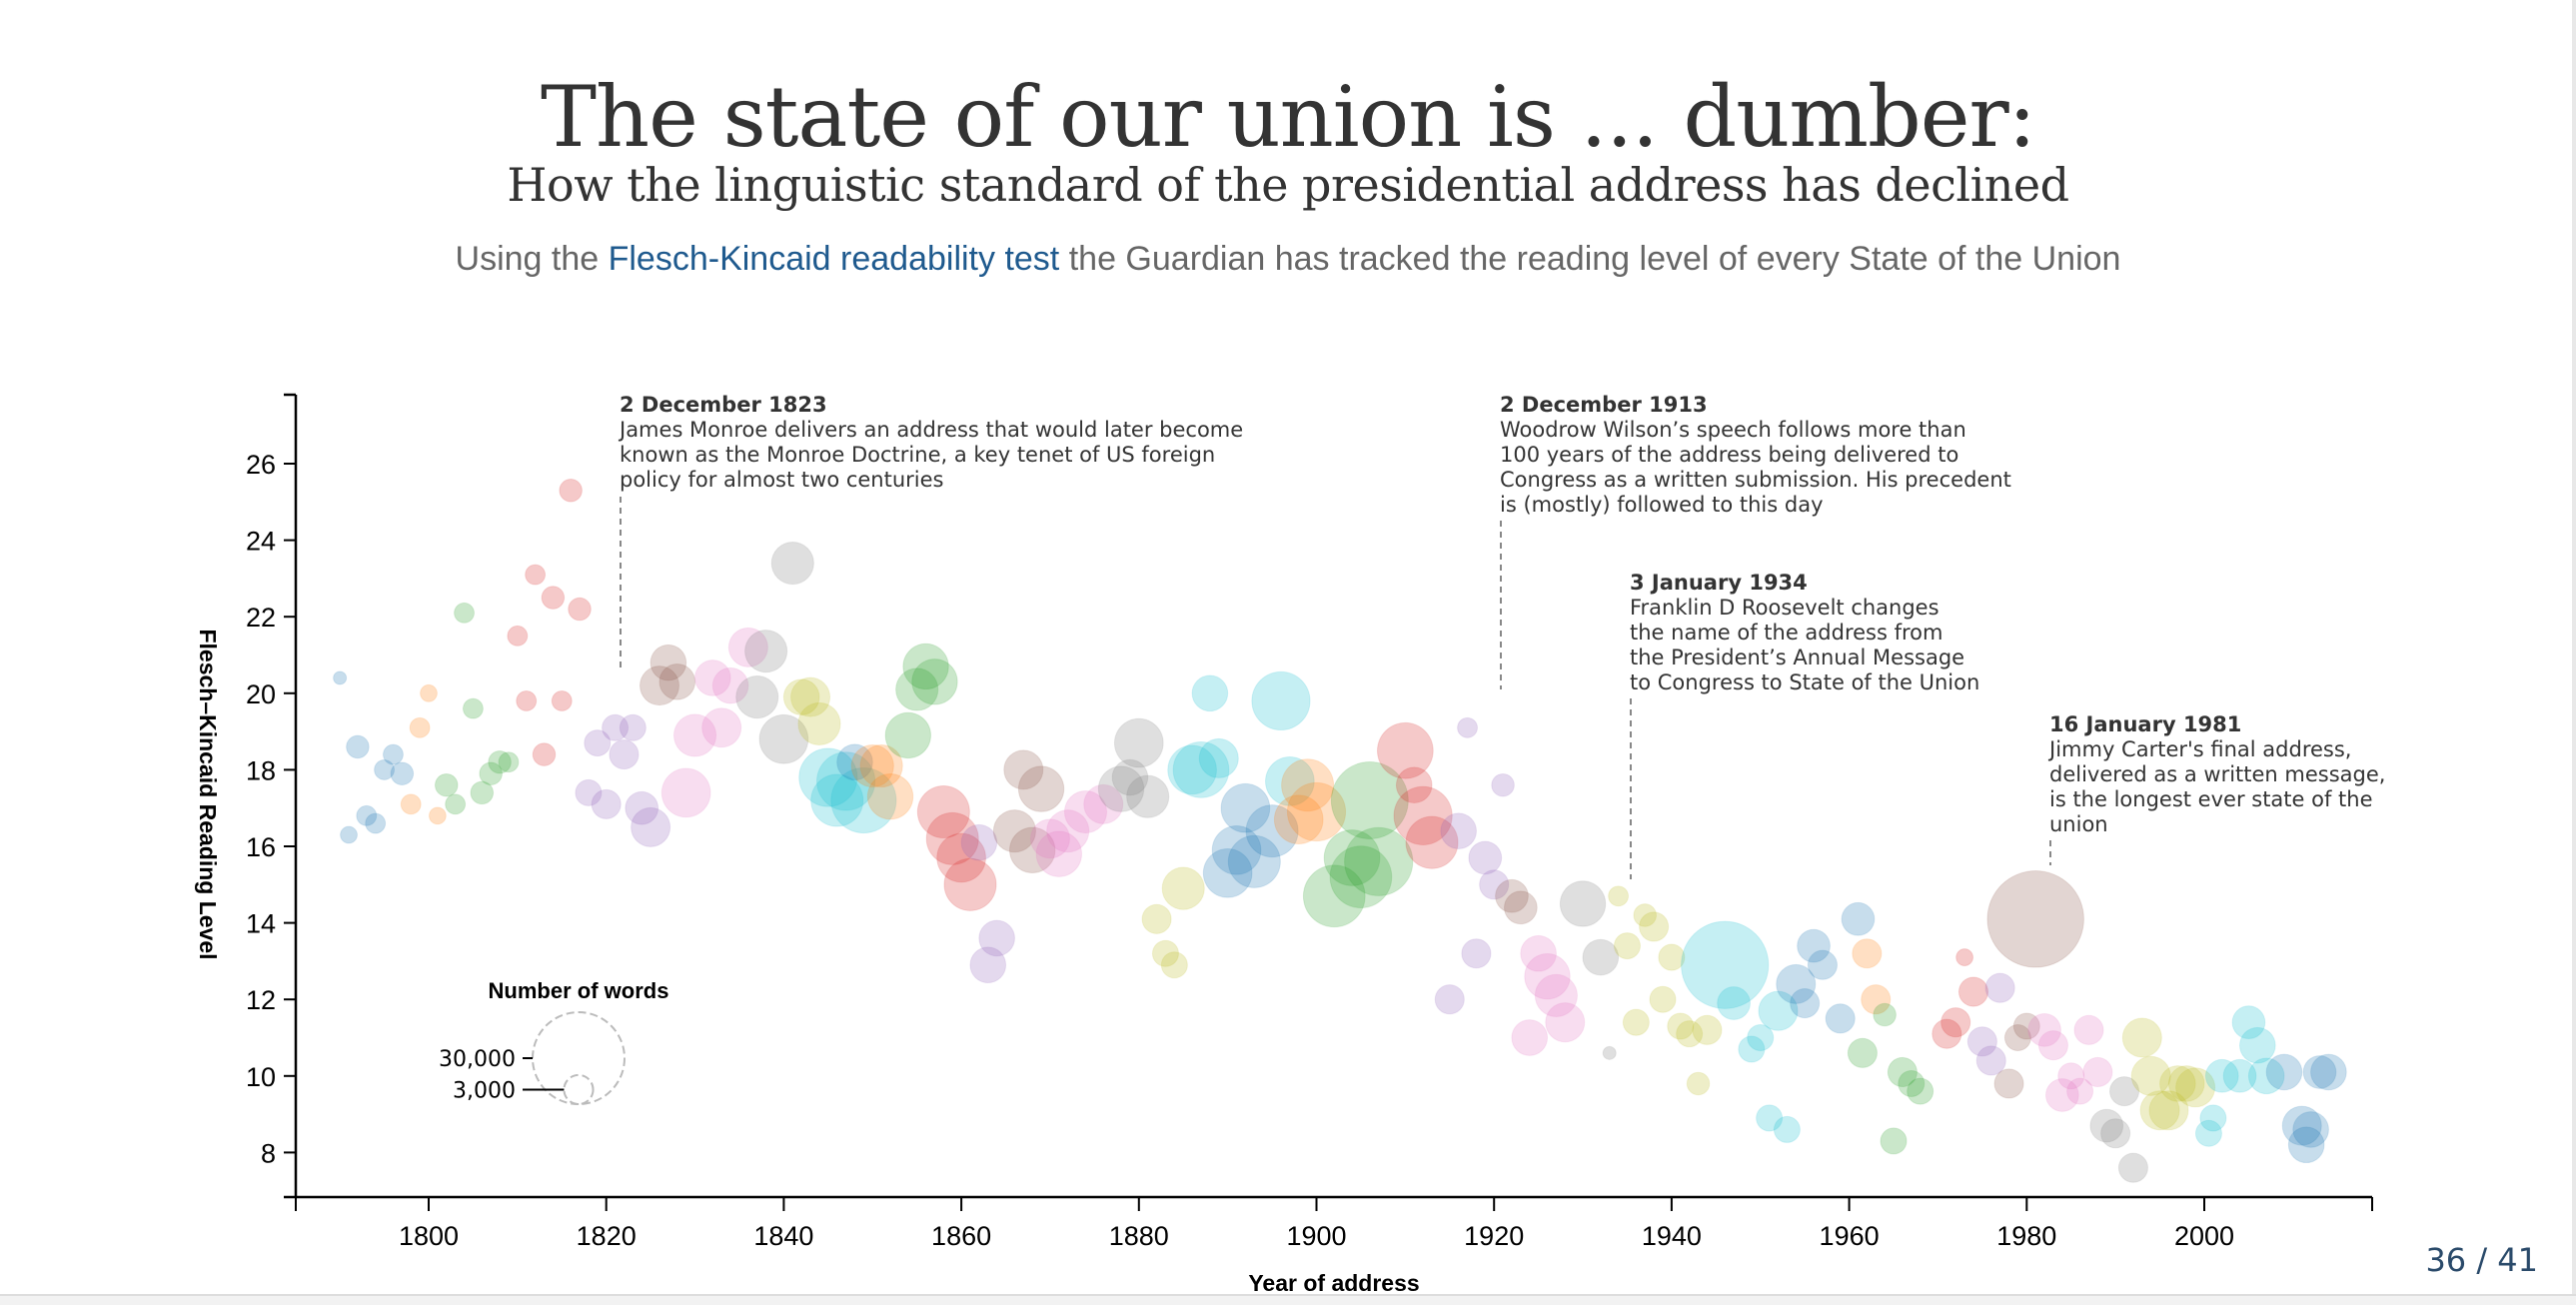 Image resolution: width=2576 pixels, height=1305 pixels. I want to click on flesch-kincaid-link: Flesch-Kincaid readability test, so click(834, 259).